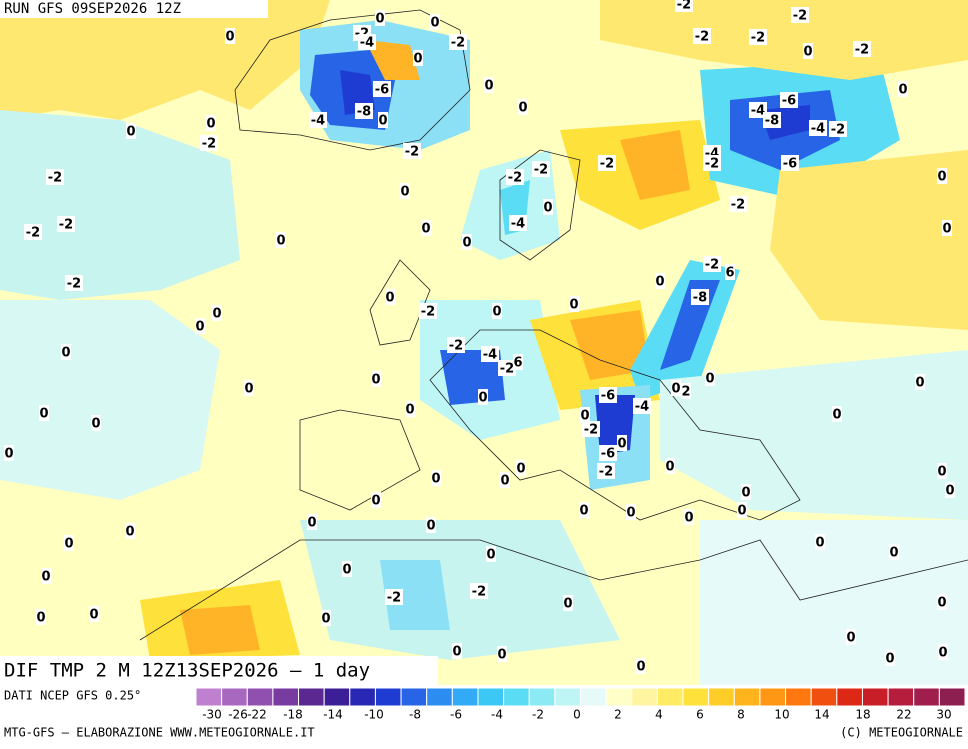 The width and height of the screenshot is (968, 749). Describe the element at coordinates (821, 715) in the screenshot. I see `colorbar-label: 14` at that location.